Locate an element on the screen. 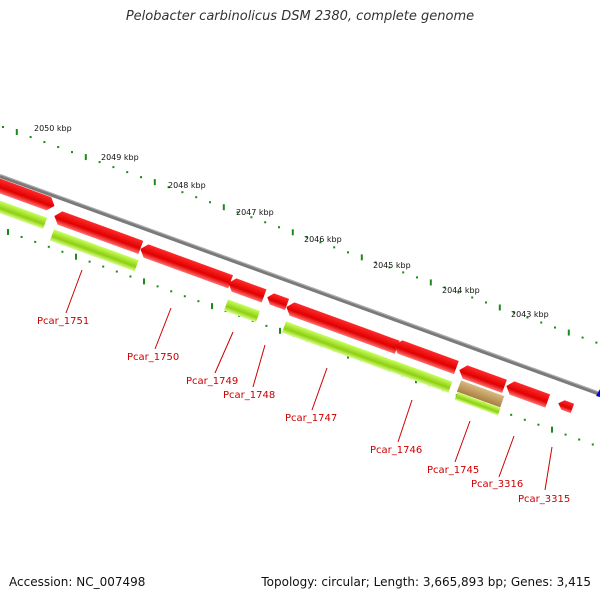 The width and height of the screenshot is (600, 600). feature-marker is located at coordinates (598, 390).